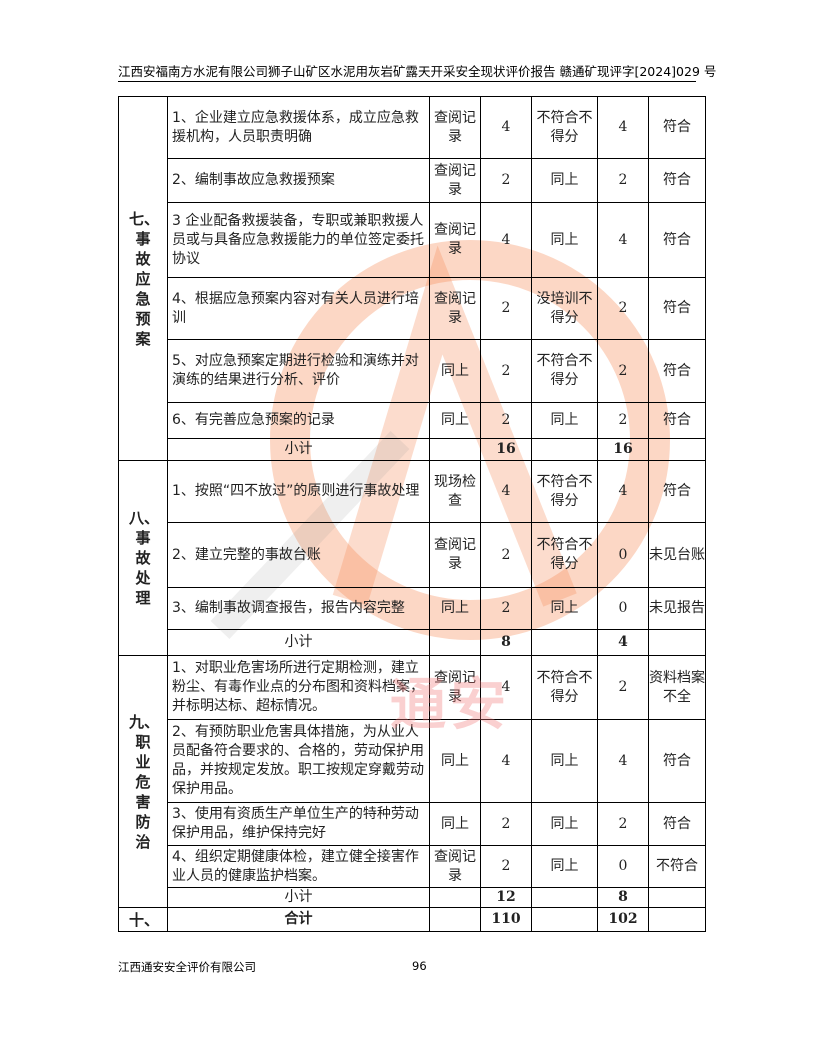 Image resolution: width=816 pixels, height=1056 pixels. What do you see at coordinates (143, 558) in the screenshot?
I see `section-label: 八、事故处理` at bounding box center [143, 558].